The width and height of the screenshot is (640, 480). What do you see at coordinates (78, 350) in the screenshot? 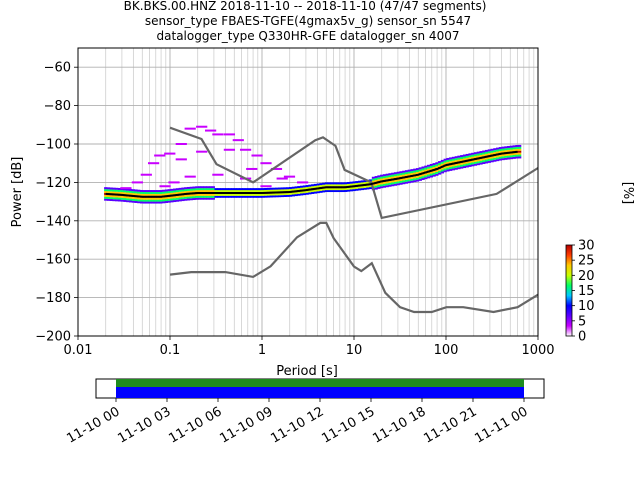
I see `x-tick-label: 0.01` at bounding box center [78, 350].